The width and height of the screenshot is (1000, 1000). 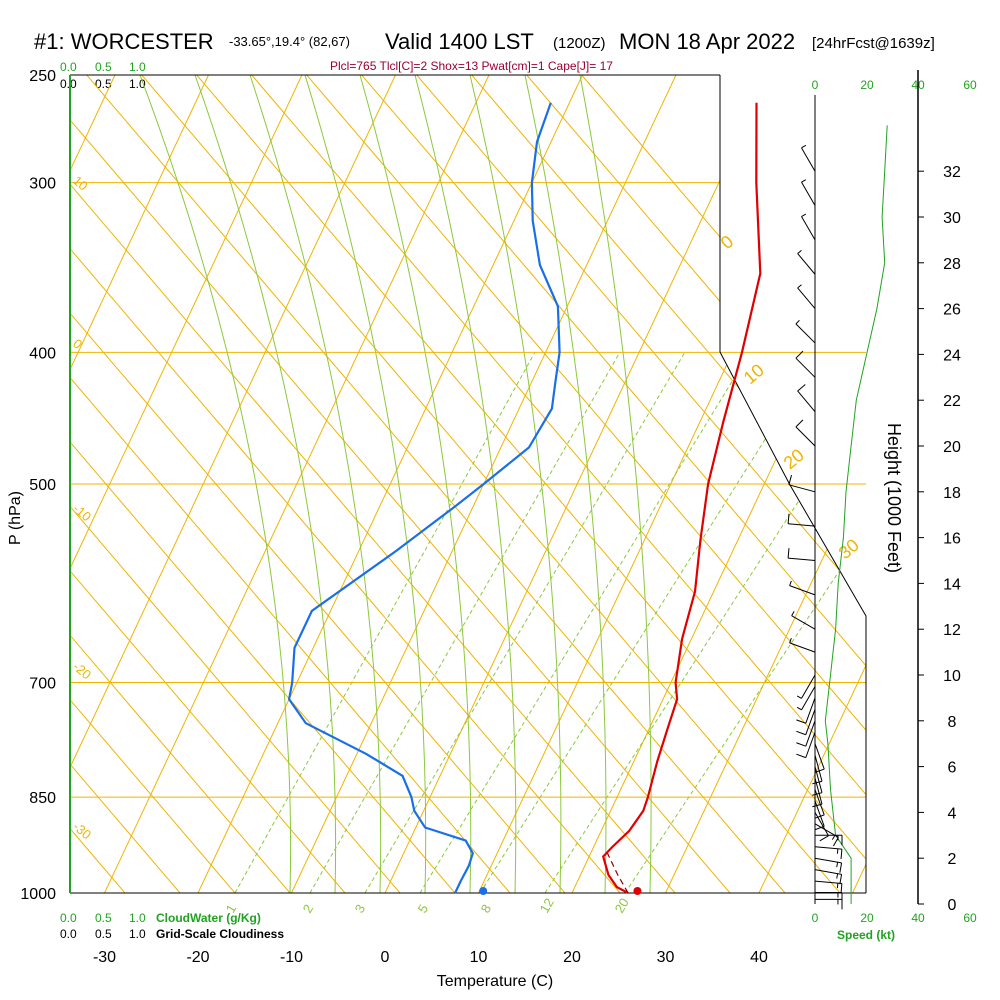 What do you see at coordinates (894, 926) in the screenshot?
I see `bottom-speed-scale: 0 20 40 60 Speed (kt)` at bounding box center [894, 926].